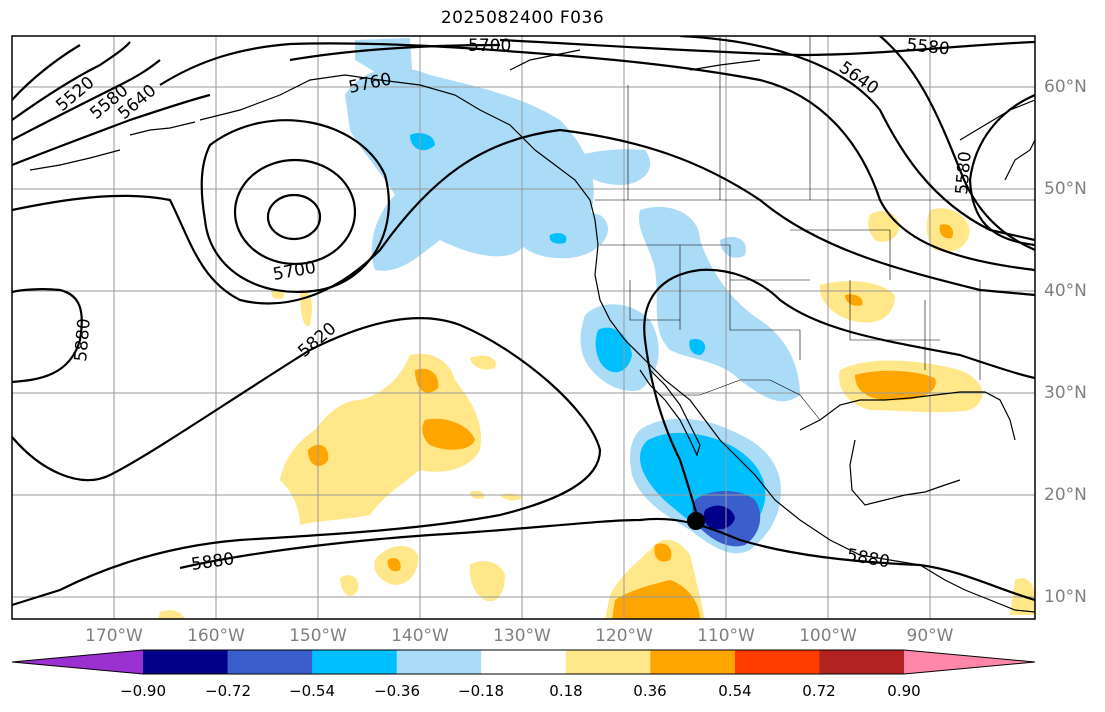 This screenshot has height=712, width=1105. I want to click on lon-label: 140°W, so click(420, 636).